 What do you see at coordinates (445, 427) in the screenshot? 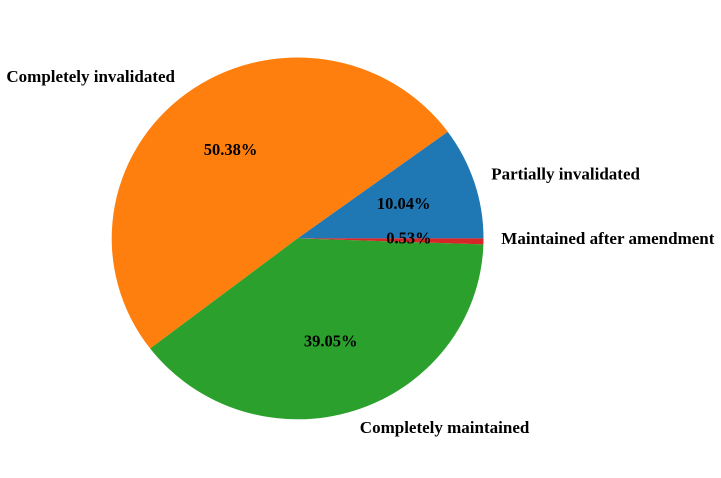
I see `svg-text: Completely maintained` at bounding box center [445, 427].